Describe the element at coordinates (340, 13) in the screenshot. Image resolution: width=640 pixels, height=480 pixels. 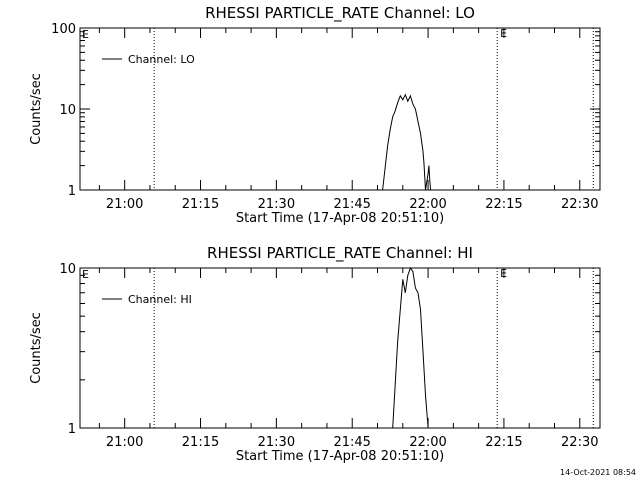
I see `chart-title: RHESSI PARTICLE_RATE Channel: LO` at that location.